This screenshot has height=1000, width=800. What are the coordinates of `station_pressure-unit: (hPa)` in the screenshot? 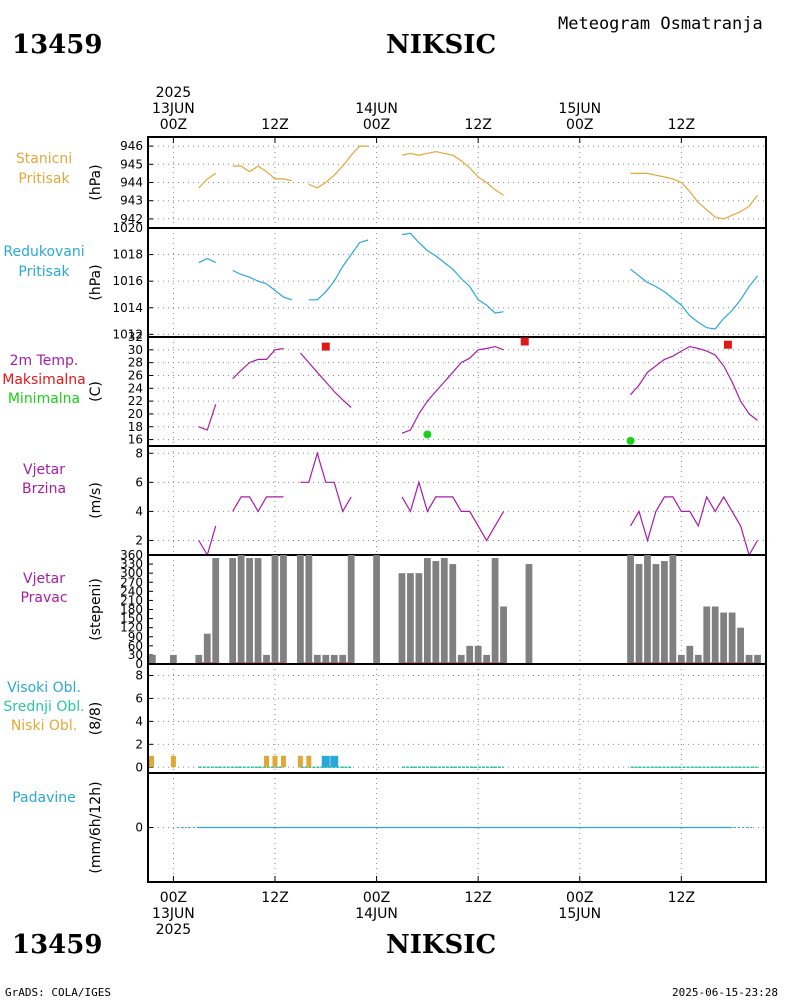 It's located at (96, 182).